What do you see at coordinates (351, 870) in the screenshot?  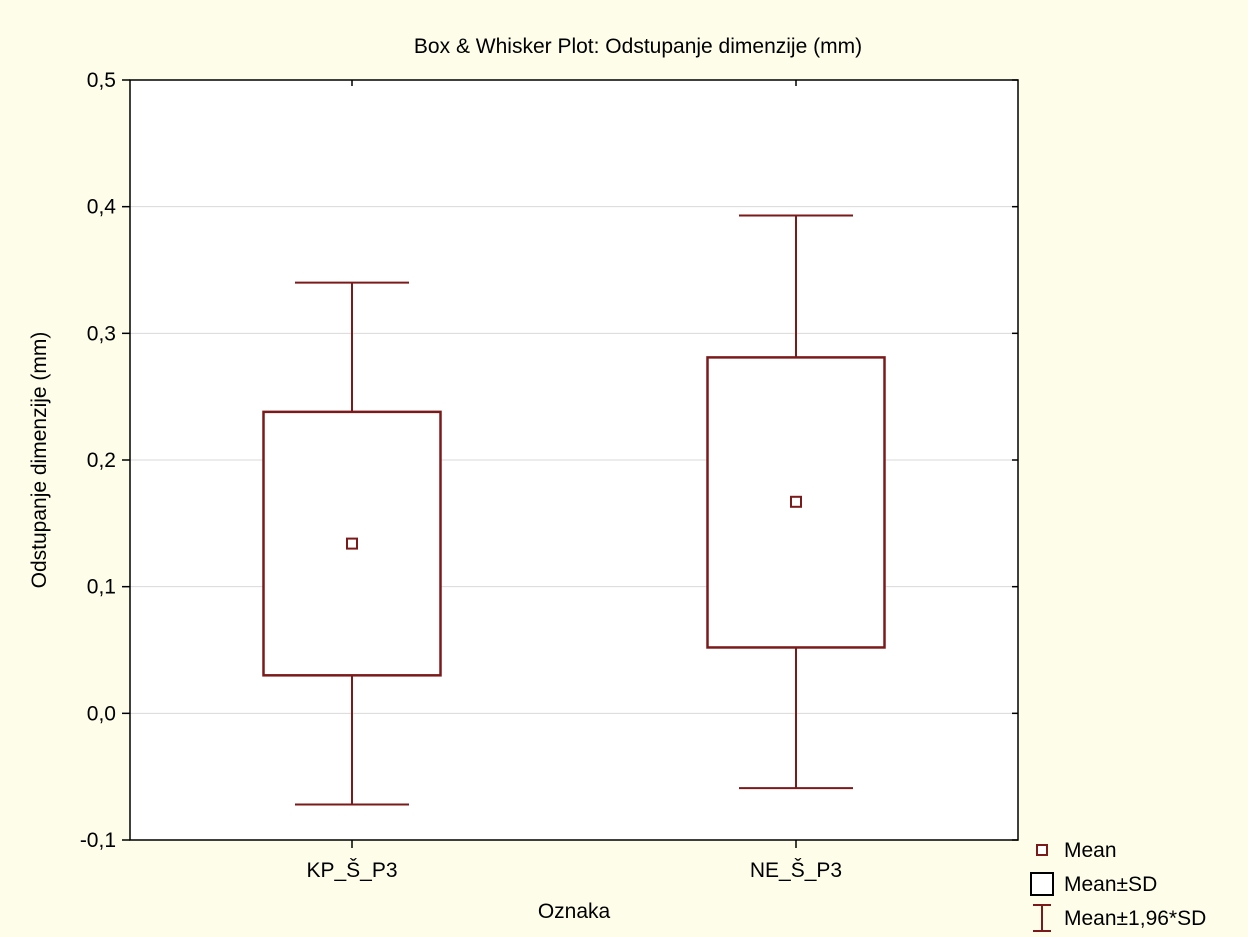 I see `x-tick-label: KP_Š_P3` at bounding box center [351, 870].